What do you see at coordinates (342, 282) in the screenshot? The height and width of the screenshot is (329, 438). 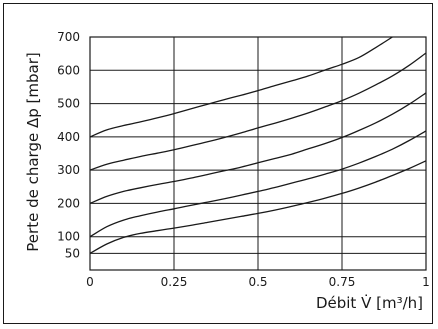 I see `x-tick-label: 0.75` at bounding box center [342, 282].